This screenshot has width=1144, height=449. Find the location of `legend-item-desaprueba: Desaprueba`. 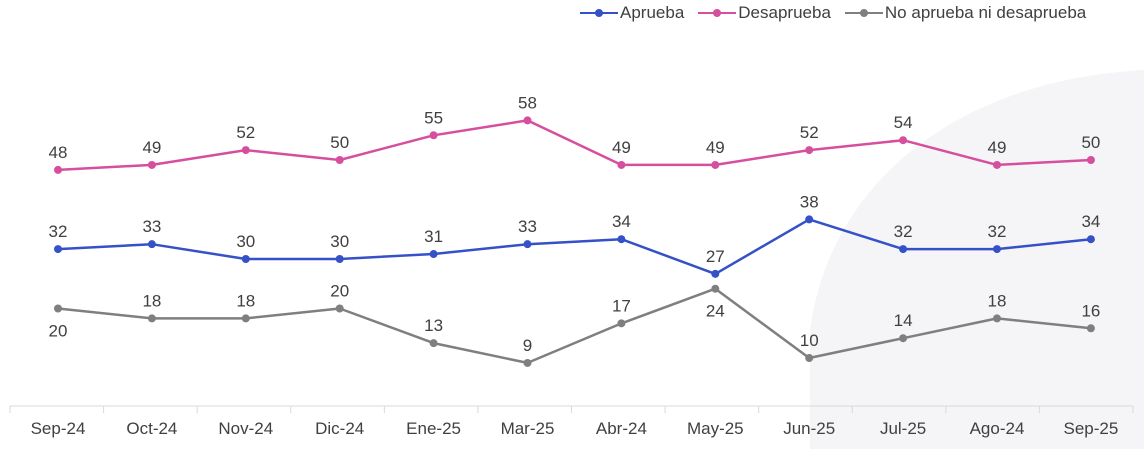

legend-item-desaprueba: Desaprueba is located at coordinates (764, 13).